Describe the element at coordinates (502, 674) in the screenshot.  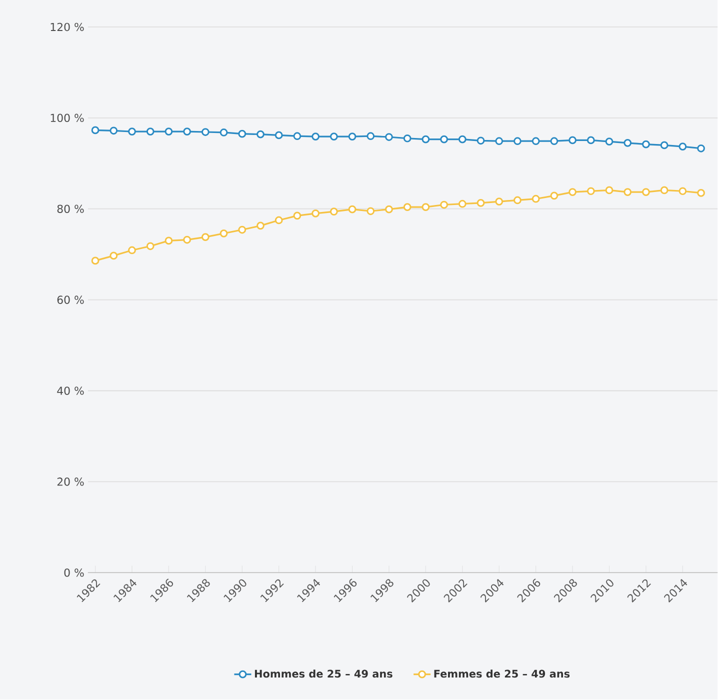
I see `legend-label: Femmes de 25 – 49 ans` at that location.